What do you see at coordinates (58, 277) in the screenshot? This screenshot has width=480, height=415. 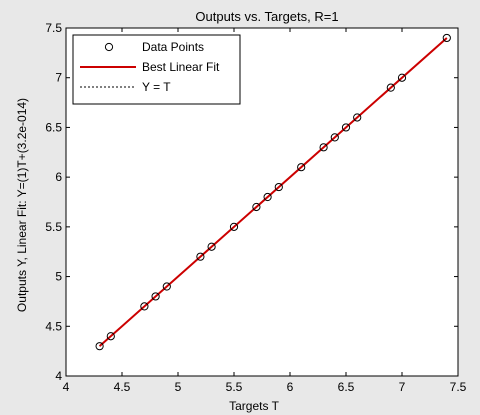 I see `y-tick-label: 5` at bounding box center [58, 277].